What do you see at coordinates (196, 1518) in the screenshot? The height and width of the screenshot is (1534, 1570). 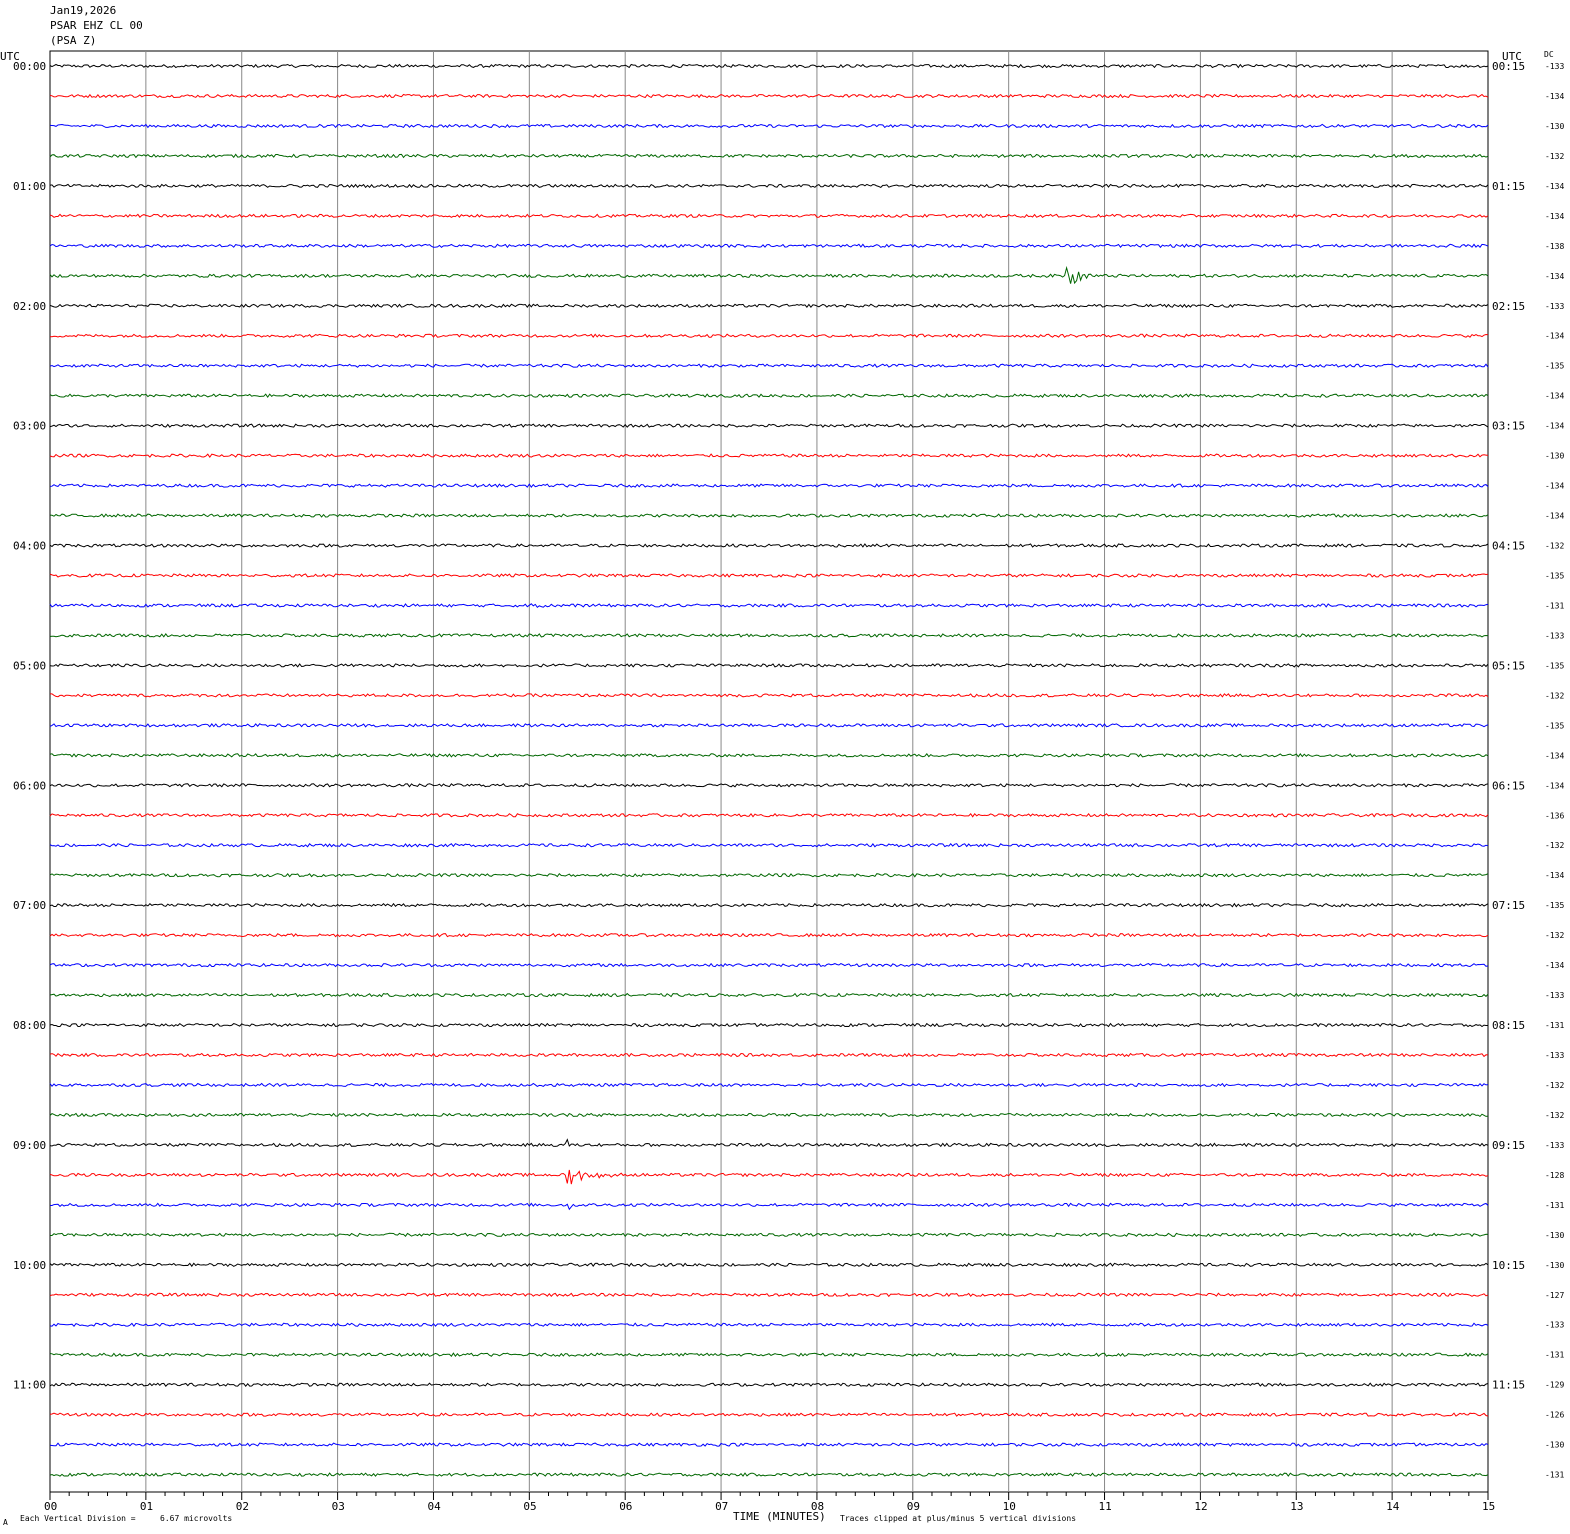 I see `footer-division-value: 6.67 microvolts` at bounding box center [196, 1518].